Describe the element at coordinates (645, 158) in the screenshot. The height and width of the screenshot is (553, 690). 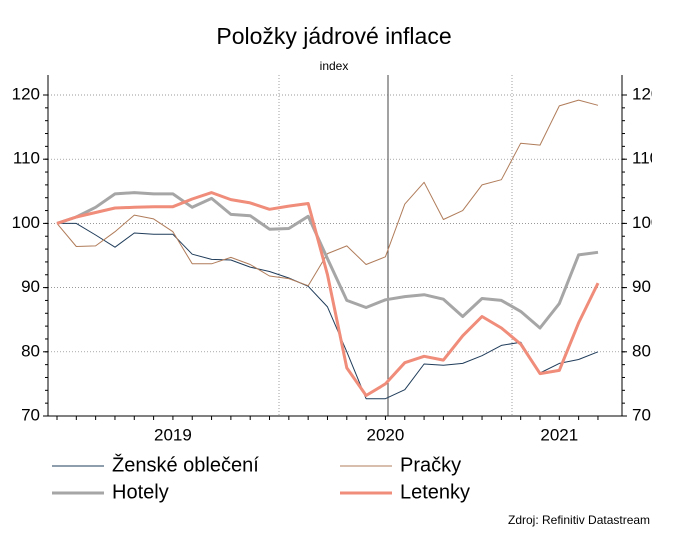
I see `y2-tick-label: 110` at that location.